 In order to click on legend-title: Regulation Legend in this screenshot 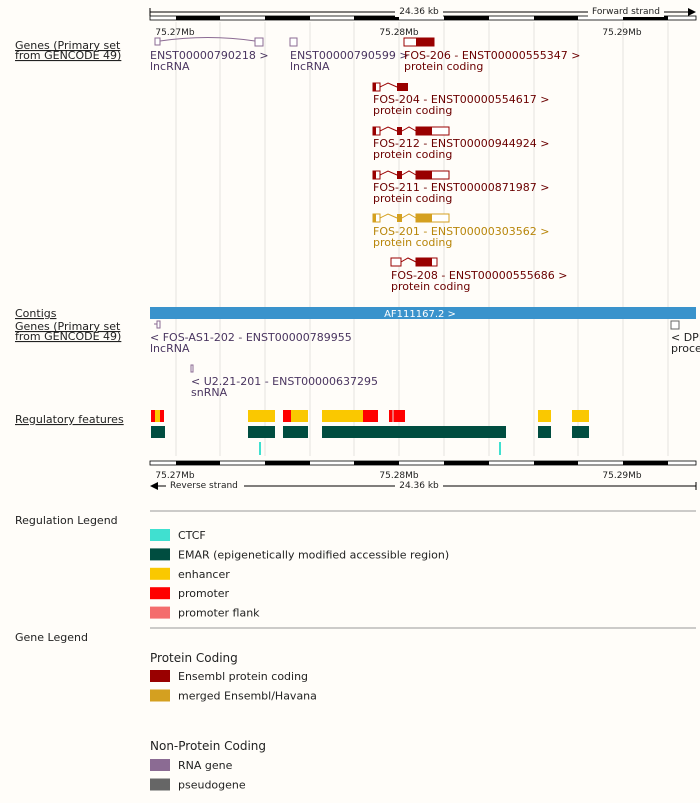, I will do `click(66, 520)`.